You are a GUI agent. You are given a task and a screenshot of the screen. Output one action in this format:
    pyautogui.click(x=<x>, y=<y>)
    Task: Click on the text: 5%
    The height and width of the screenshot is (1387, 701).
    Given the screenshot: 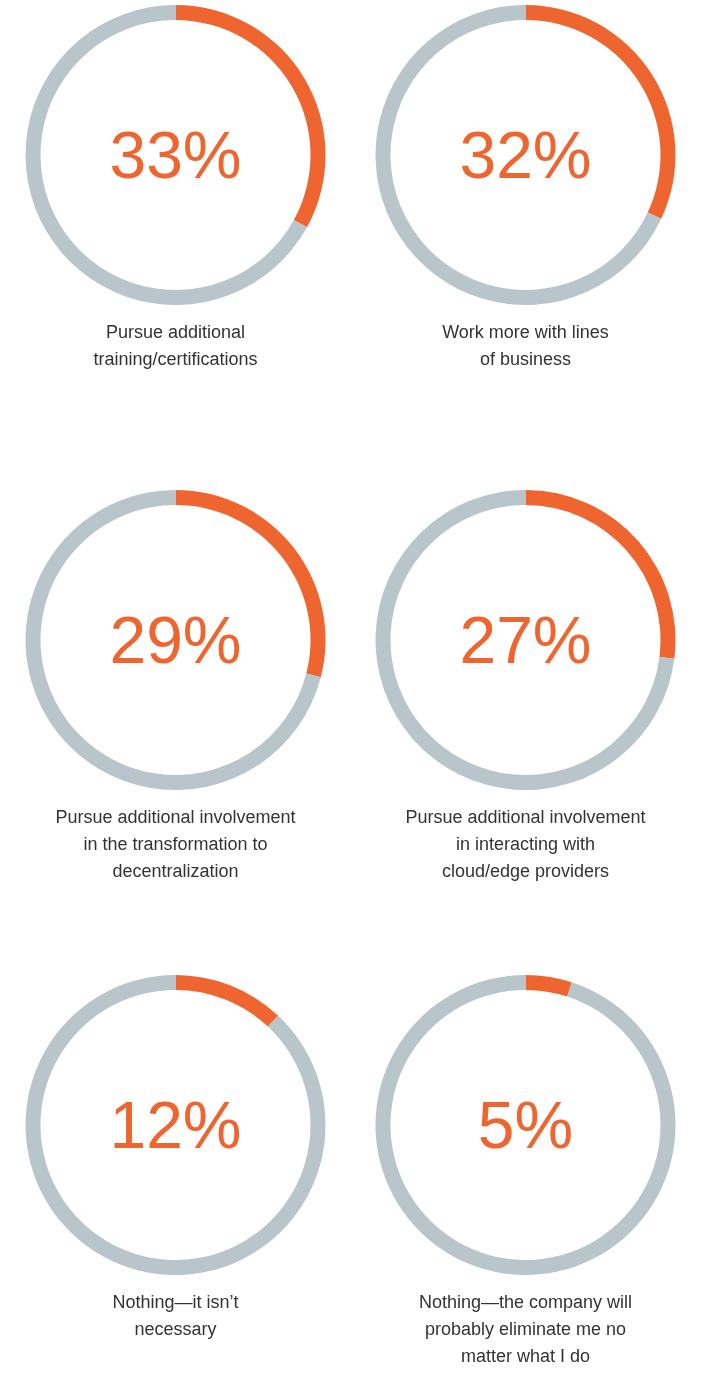 What is the action you would take?
    pyautogui.click(x=525, y=1125)
    